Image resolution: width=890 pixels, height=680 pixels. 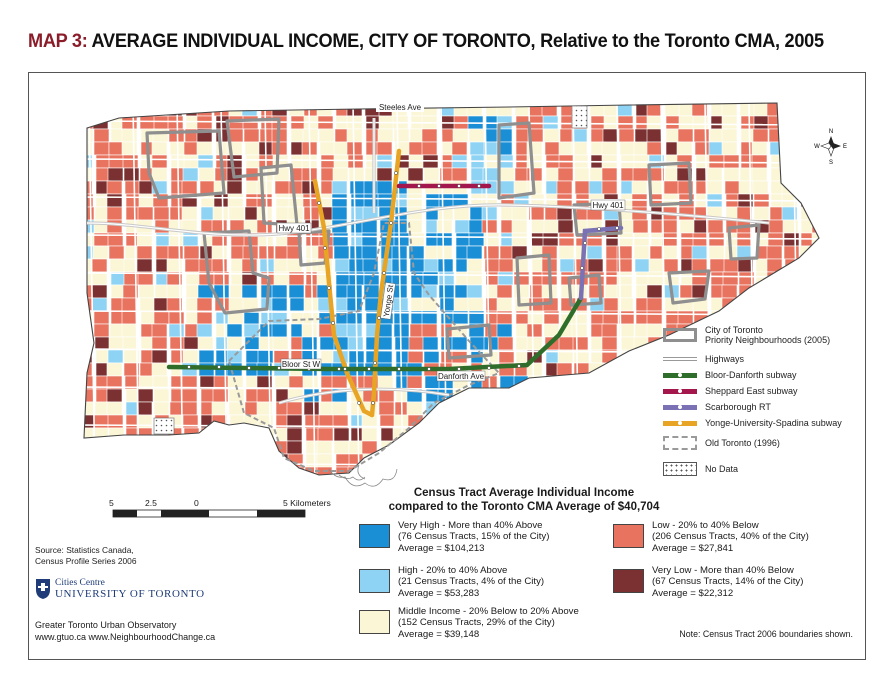 I want to click on dotted-box-icon, so click(x=680, y=469).